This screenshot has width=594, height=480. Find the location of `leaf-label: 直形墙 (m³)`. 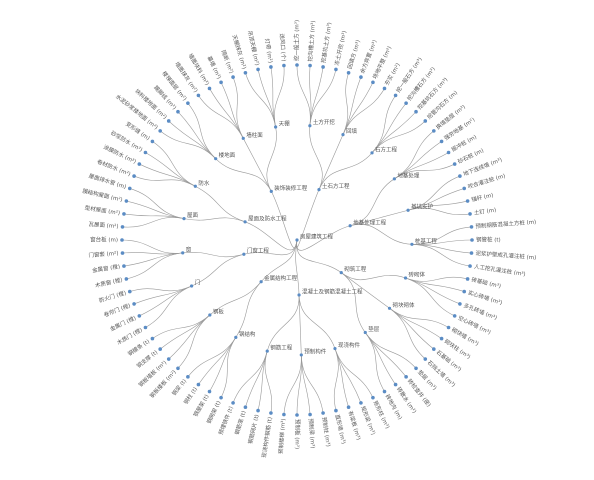

leaf-label: 直形墙 (m³) is located at coordinates (340, 429).